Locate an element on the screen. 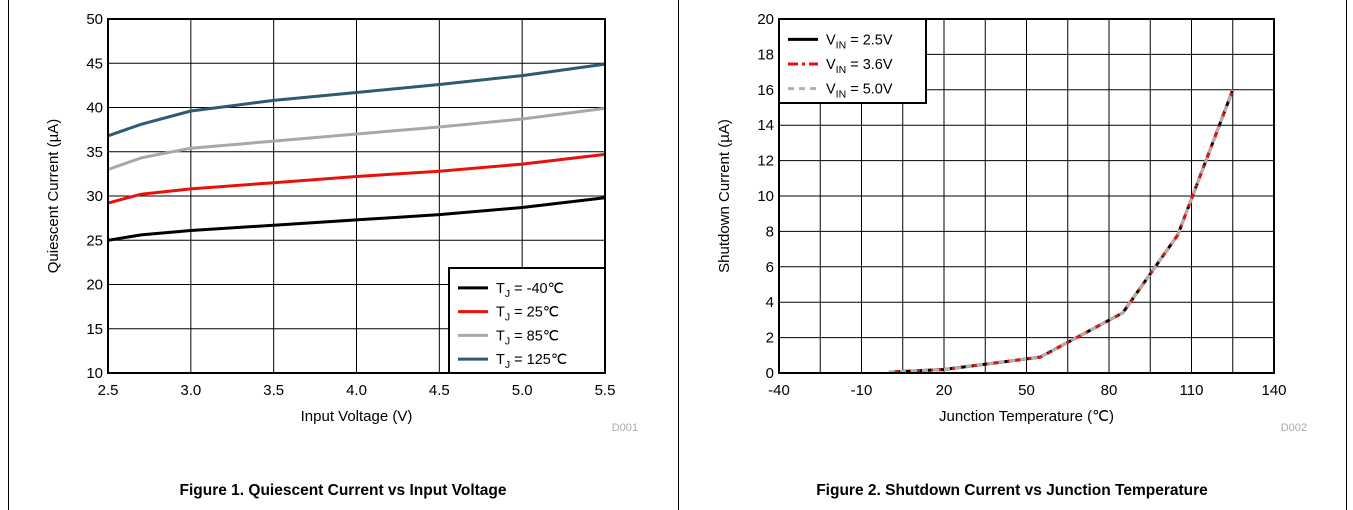  legend-box is located at coordinates (527, 320).